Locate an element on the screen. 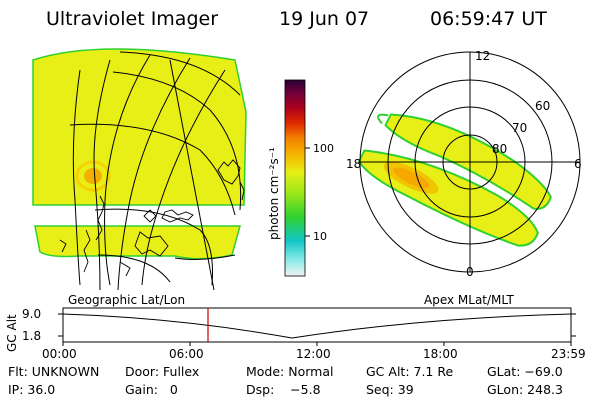 The height and width of the screenshot is (400, 600). time-label: 06:59:47 UT is located at coordinates (488, 19).